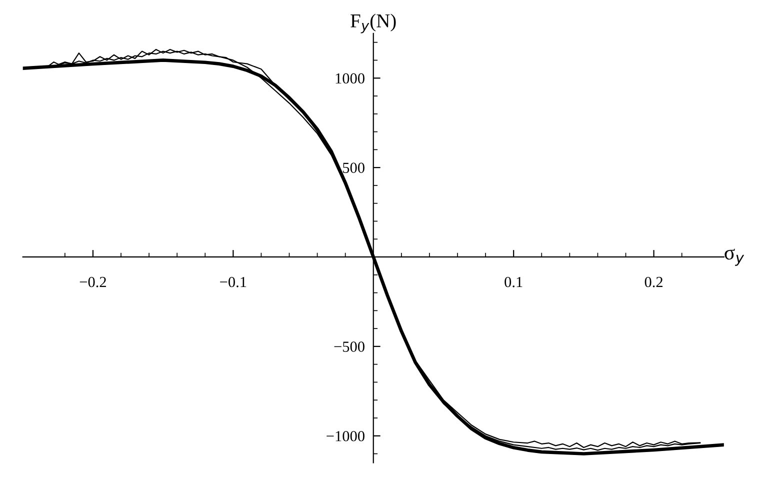 The image size is (762, 477). What do you see at coordinates (233, 282) in the screenshot?
I see `x-tick-label: −0.1` at bounding box center [233, 282].